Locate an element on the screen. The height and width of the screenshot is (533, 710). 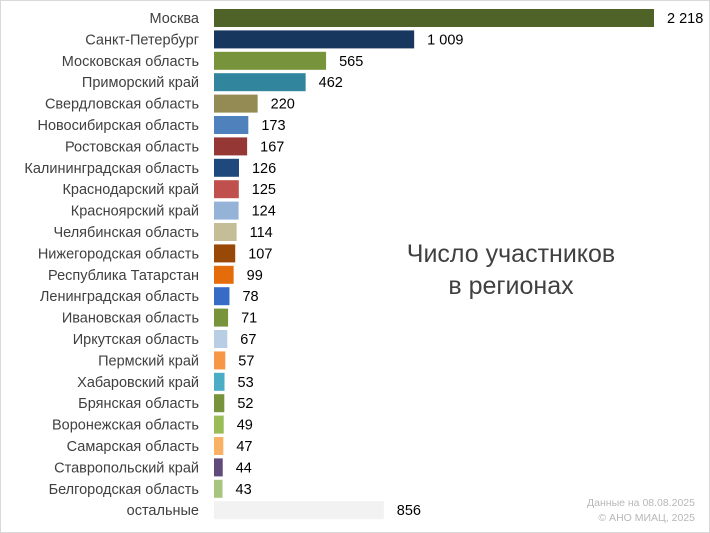
value-label-3: 462 is located at coordinates (331, 83).